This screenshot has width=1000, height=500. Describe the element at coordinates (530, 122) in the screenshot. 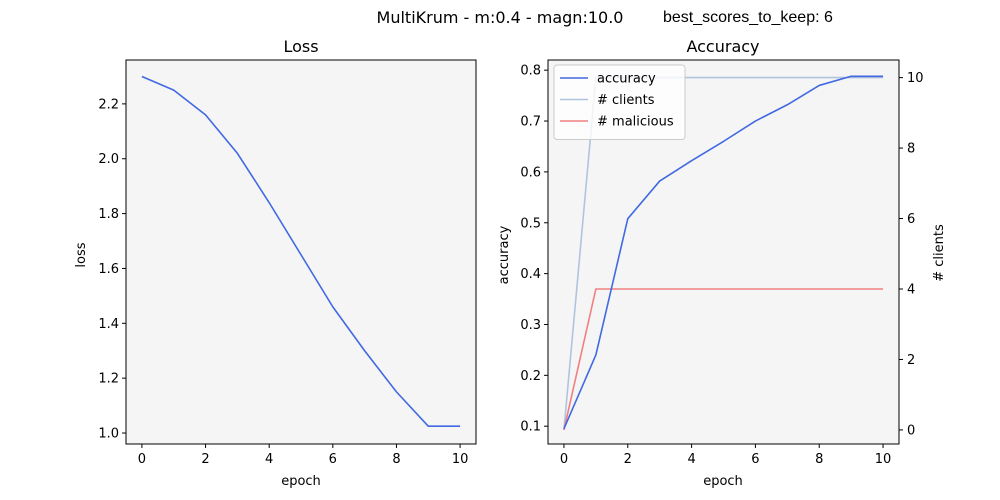

I see `accuracy-y-tick-label: 0.7` at that location.